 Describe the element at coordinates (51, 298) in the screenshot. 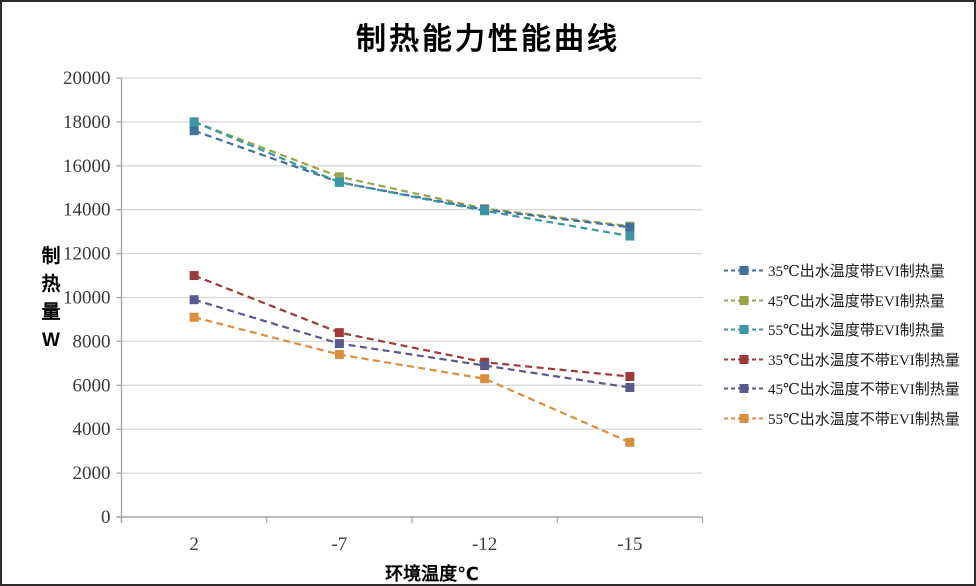

I see `y-axis-title: 制 热 量 W` at that location.